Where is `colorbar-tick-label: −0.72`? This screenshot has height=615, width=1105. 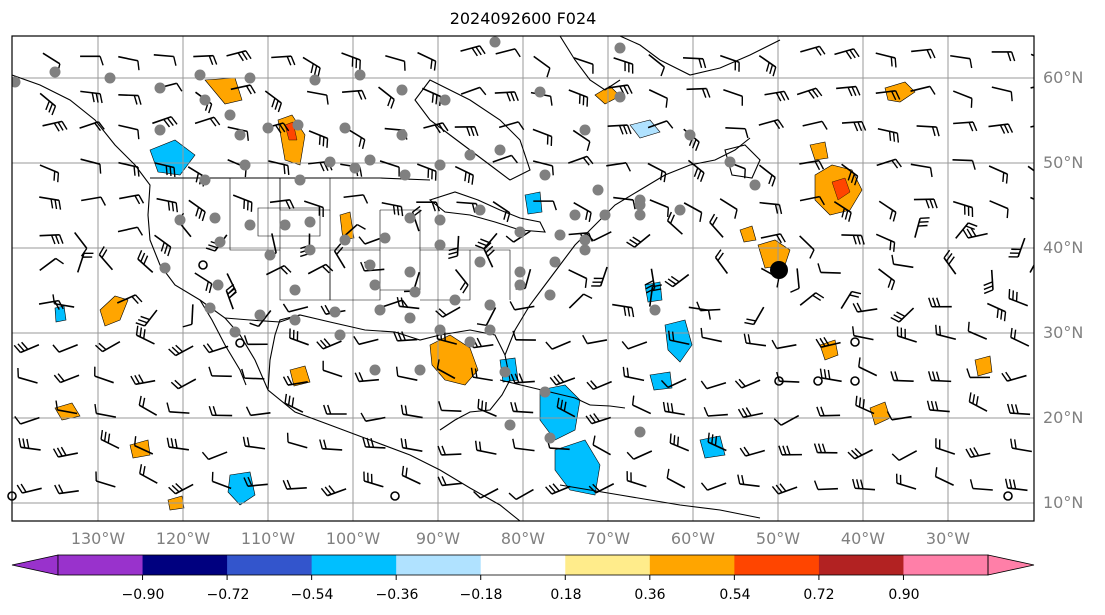 colorbar-tick-label: −0.72 is located at coordinates (228, 595).